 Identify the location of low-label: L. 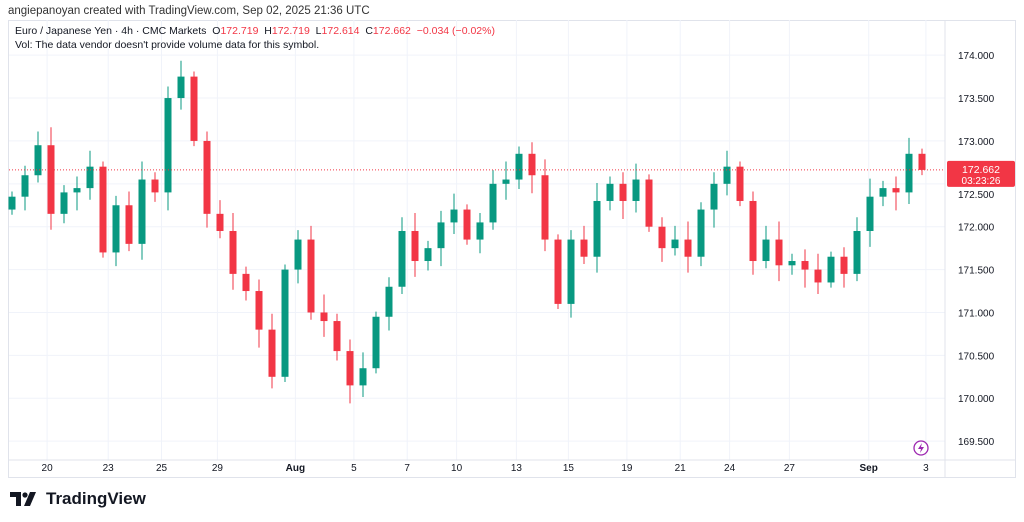
(318, 31).